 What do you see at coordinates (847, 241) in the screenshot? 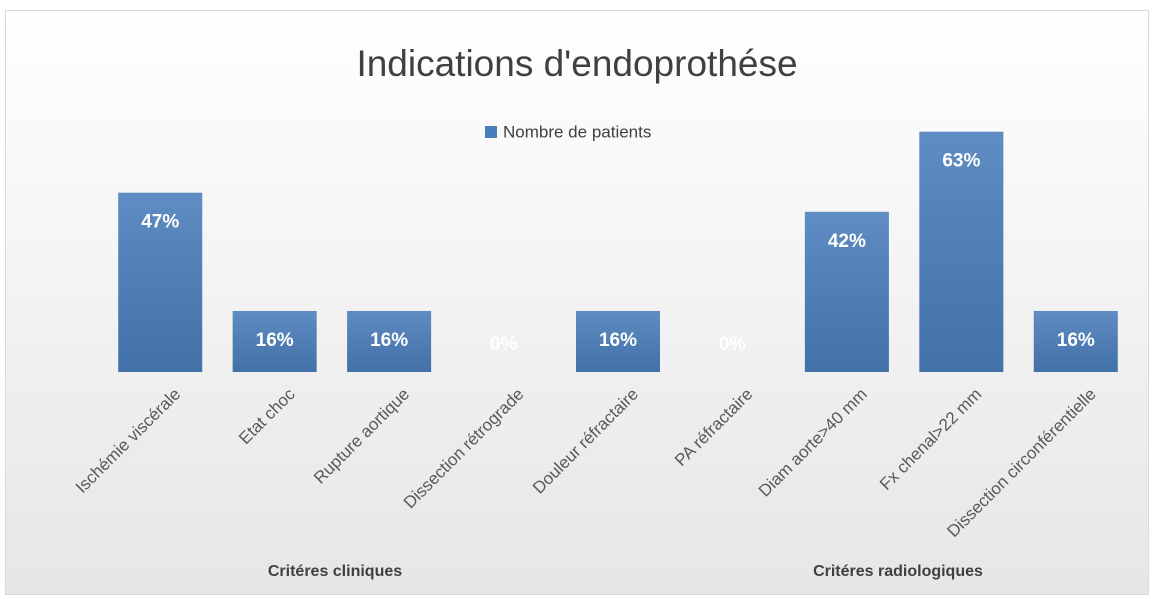
I see `data-label: 42%` at bounding box center [847, 241].